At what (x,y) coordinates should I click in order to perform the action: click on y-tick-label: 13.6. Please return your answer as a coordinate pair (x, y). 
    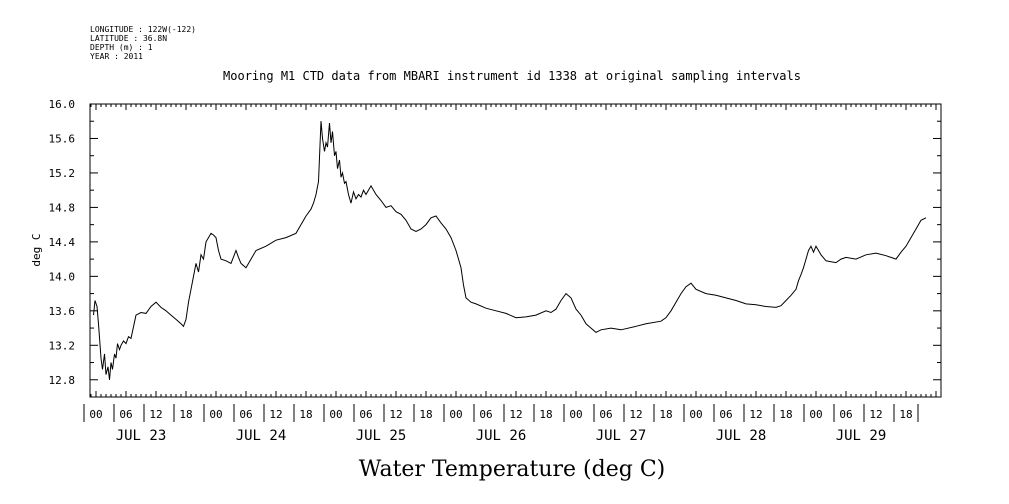
    Looking at the image, I should click on (62, 311).